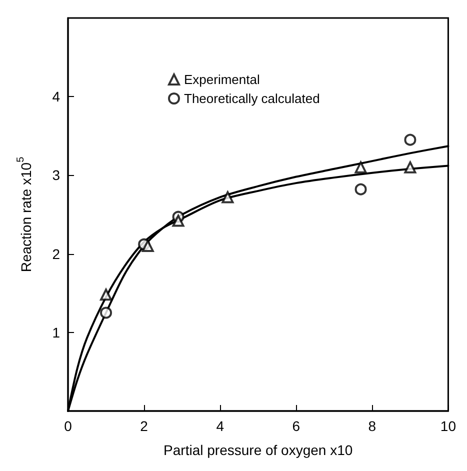 The image size is (467, 471). Describe the element at coordinates (25, 214) in the screenshot. I see `y-axis-title: Reaction rate x105` at that location.